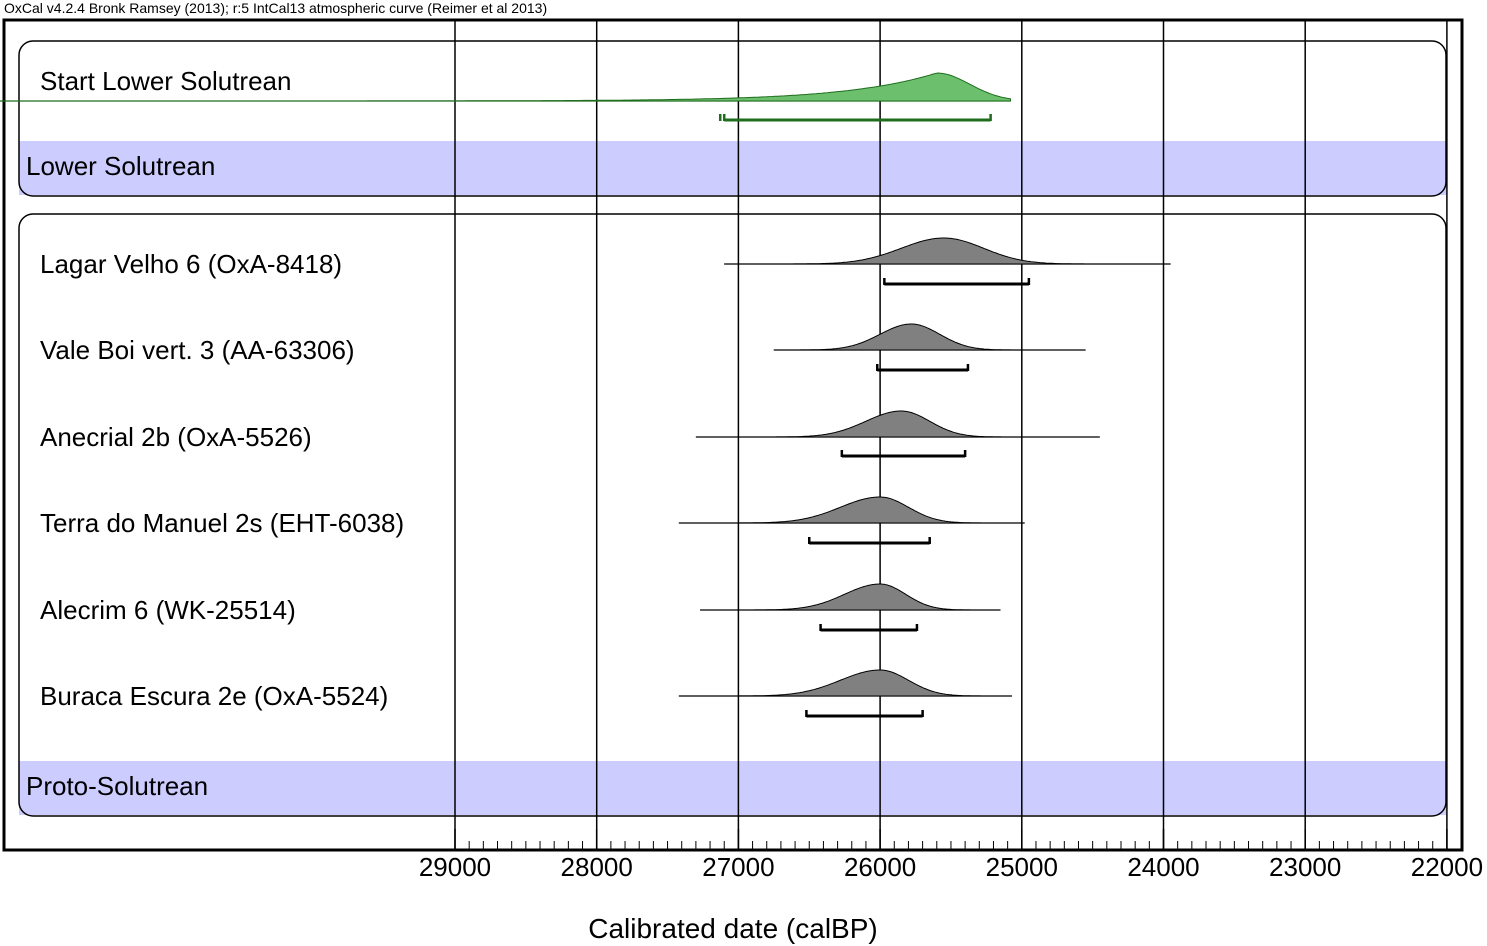 This screenshot has width=1487, height=946. I want to click on tick-label-4: 25000, so click(1022, 867).